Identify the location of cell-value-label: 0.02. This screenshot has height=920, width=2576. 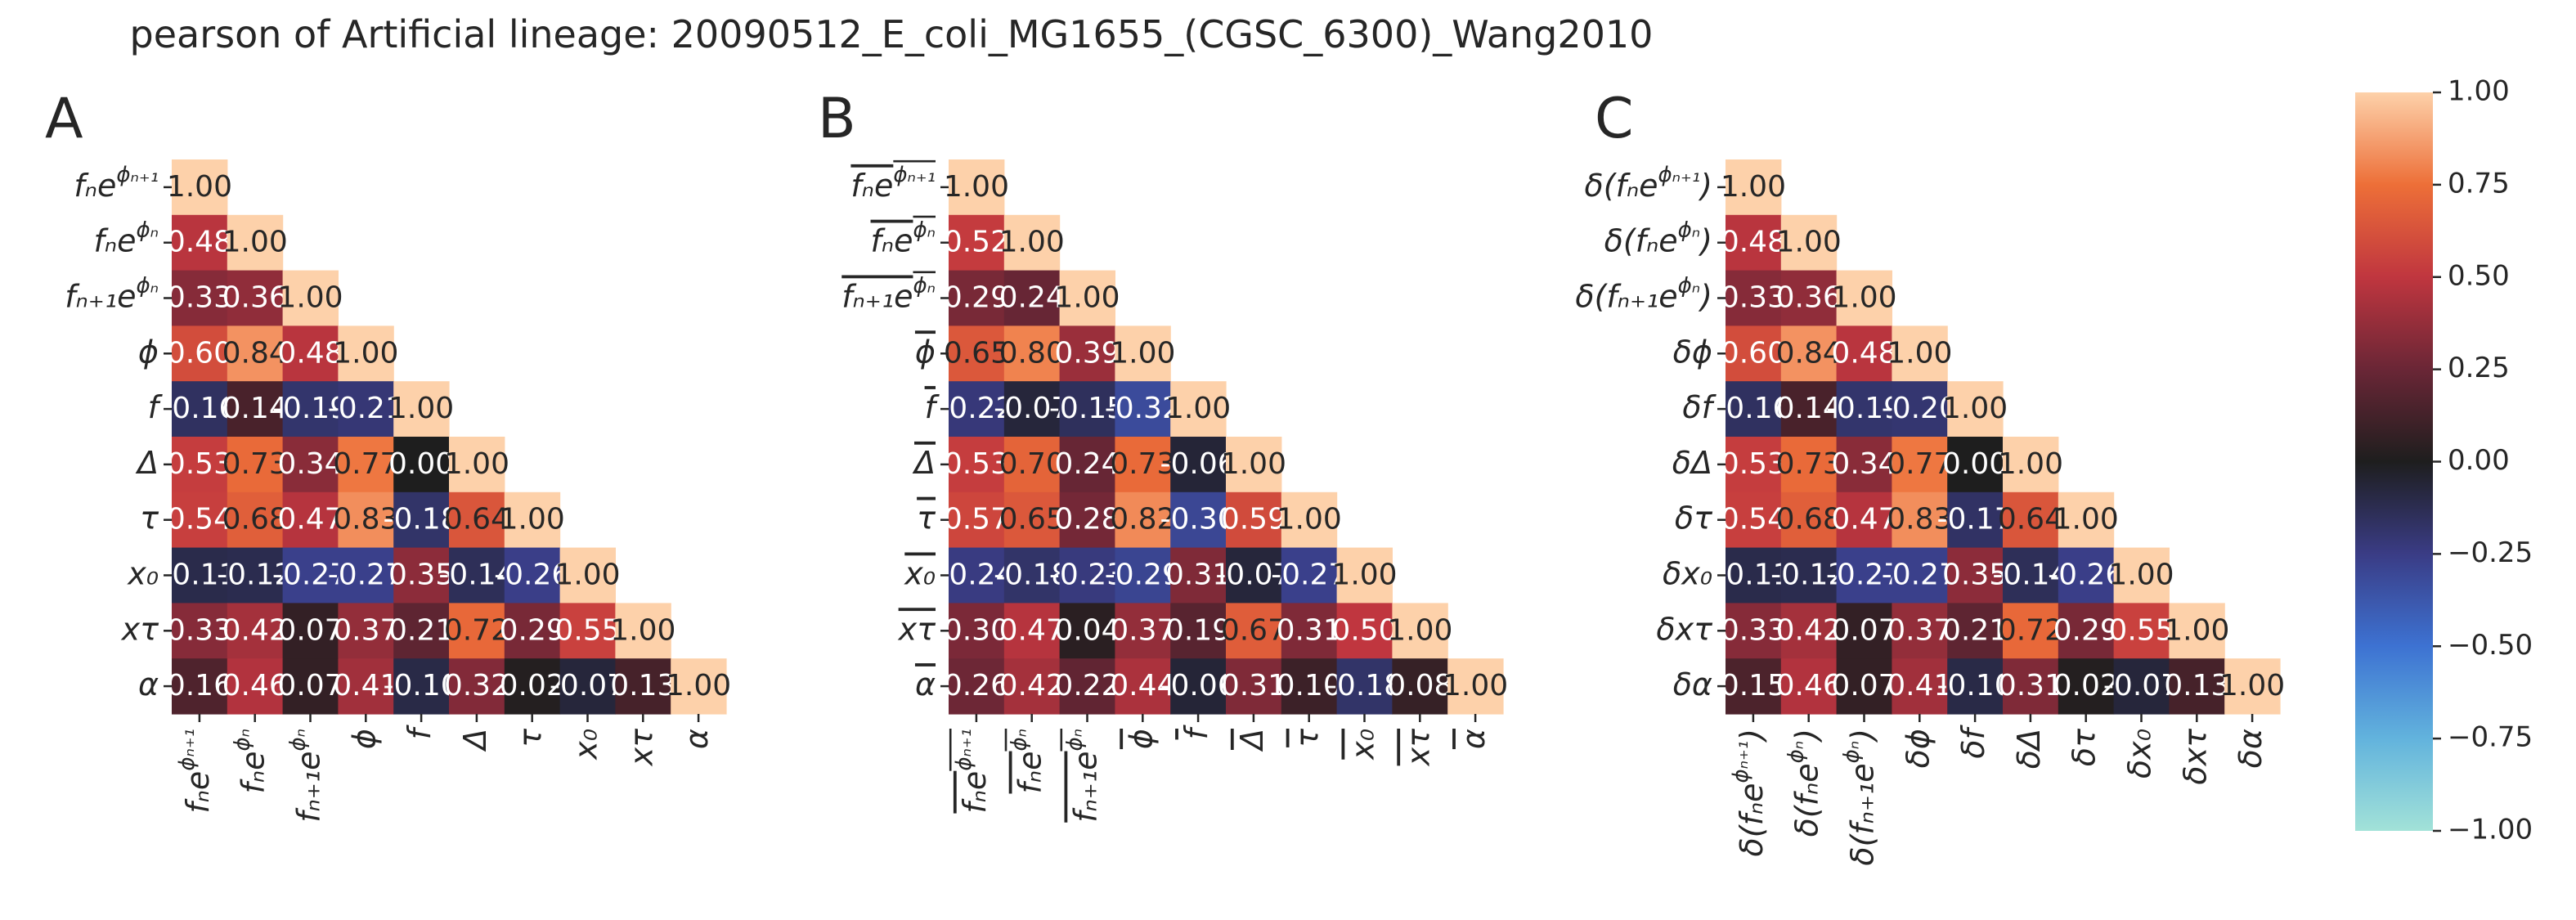
(2086, 685).